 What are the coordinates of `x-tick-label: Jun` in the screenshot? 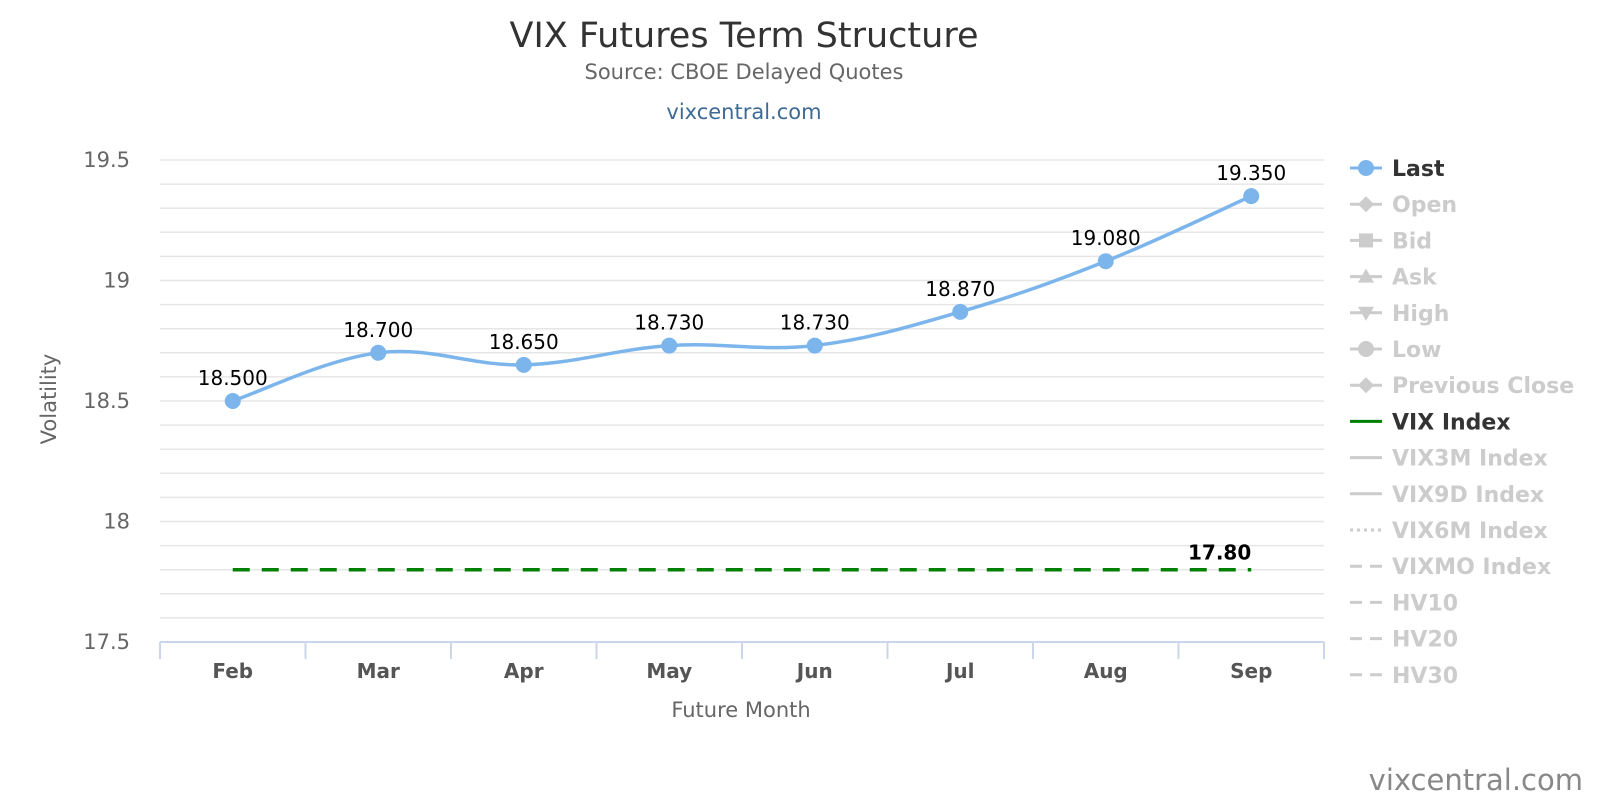 It's located at (814, 671).